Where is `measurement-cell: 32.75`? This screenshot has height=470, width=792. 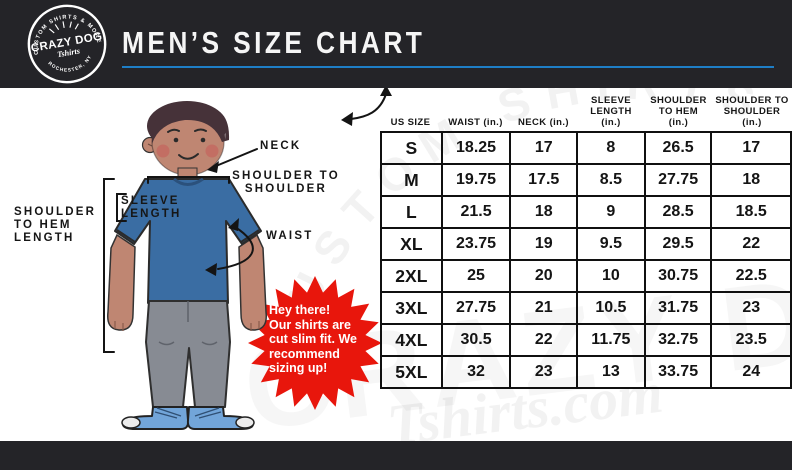
measurement-cell: 32.75 is located at coordinates (678, 340).